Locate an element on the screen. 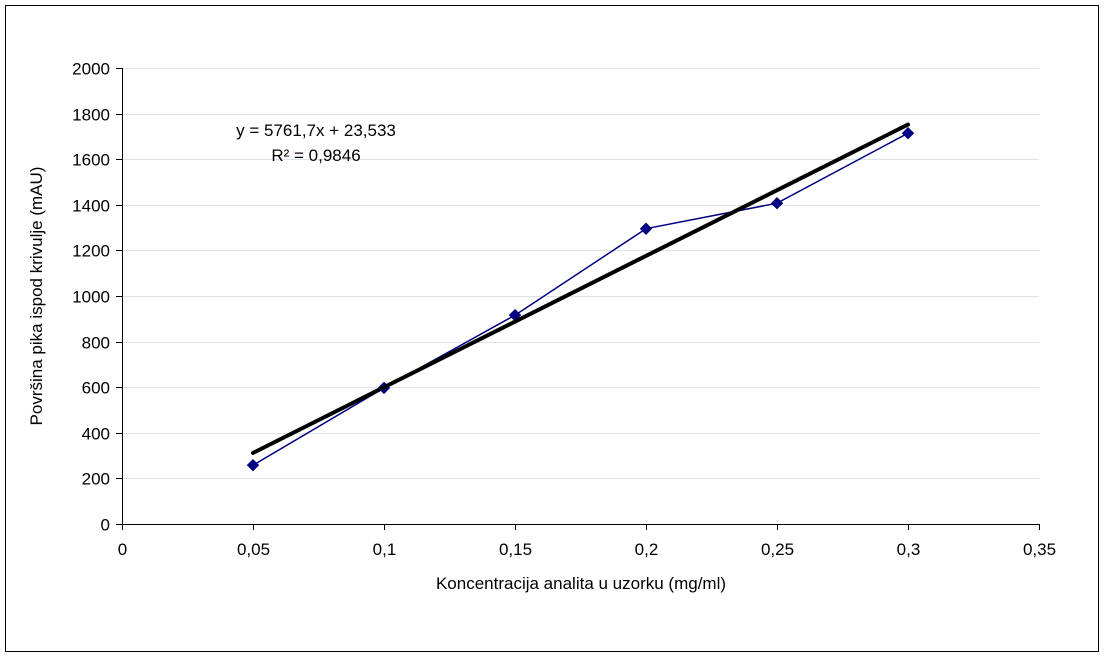 This screenshot has height=662, width=1105. x-tick-label: 0,2 is located at coordinates (647, 549).